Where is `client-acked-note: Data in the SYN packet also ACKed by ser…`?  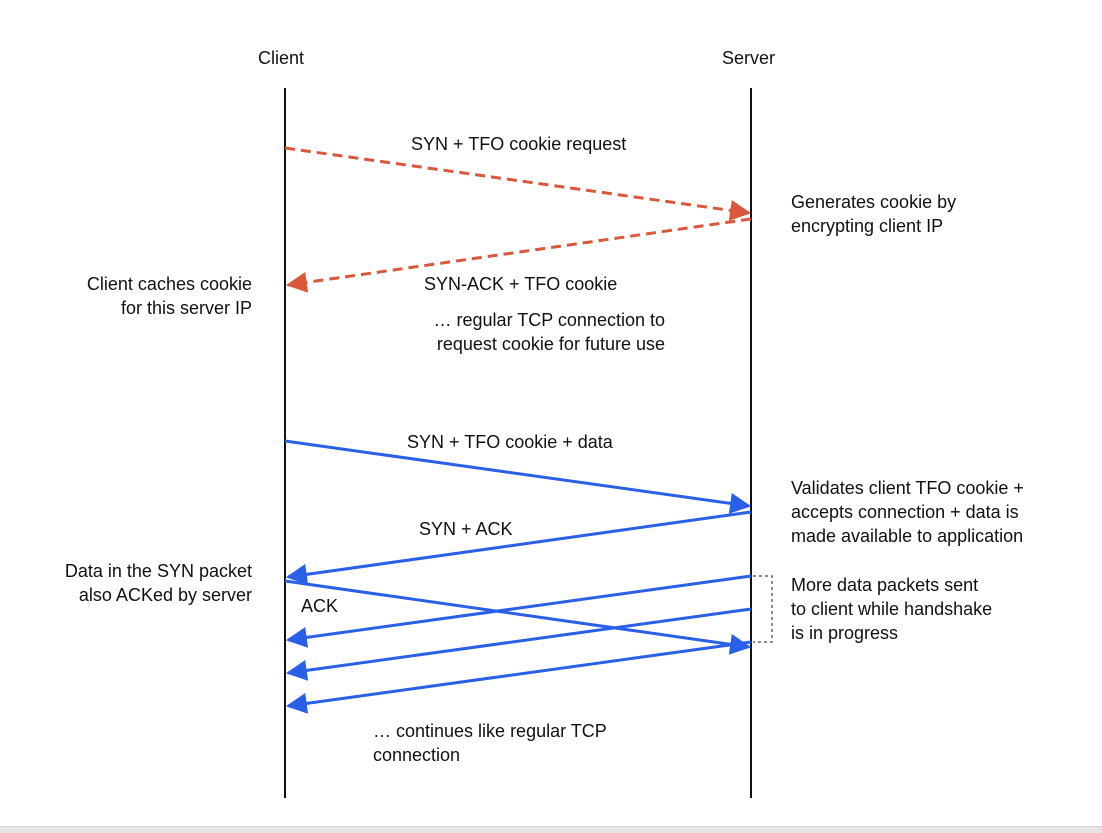
client-acked-note: Data in the SYN packet also ACKed by ser… is located at coordinates (158, 583).